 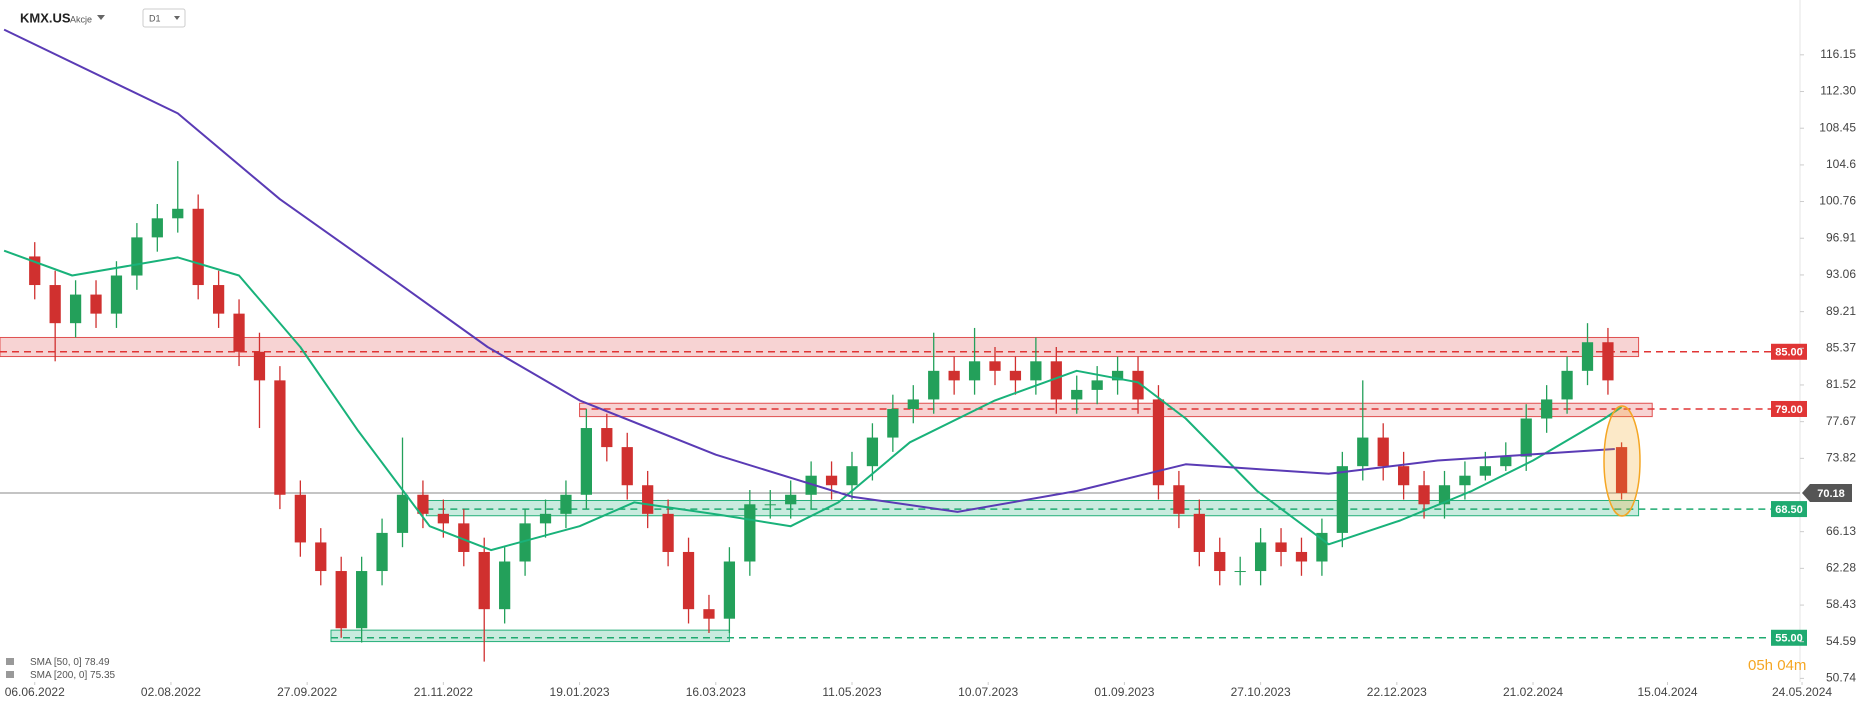 I want to click on x-tick-label: 21.02.2024, so click(x=1533, y=692).